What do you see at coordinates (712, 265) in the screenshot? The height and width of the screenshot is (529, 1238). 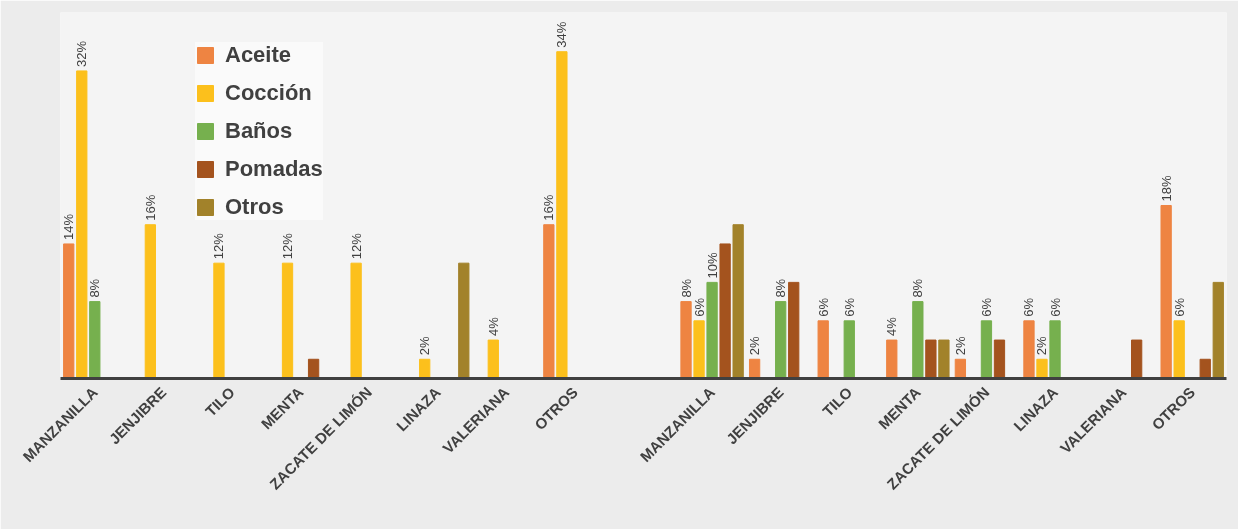 I see `data-label: 10%` at bounding box center [712, 265].